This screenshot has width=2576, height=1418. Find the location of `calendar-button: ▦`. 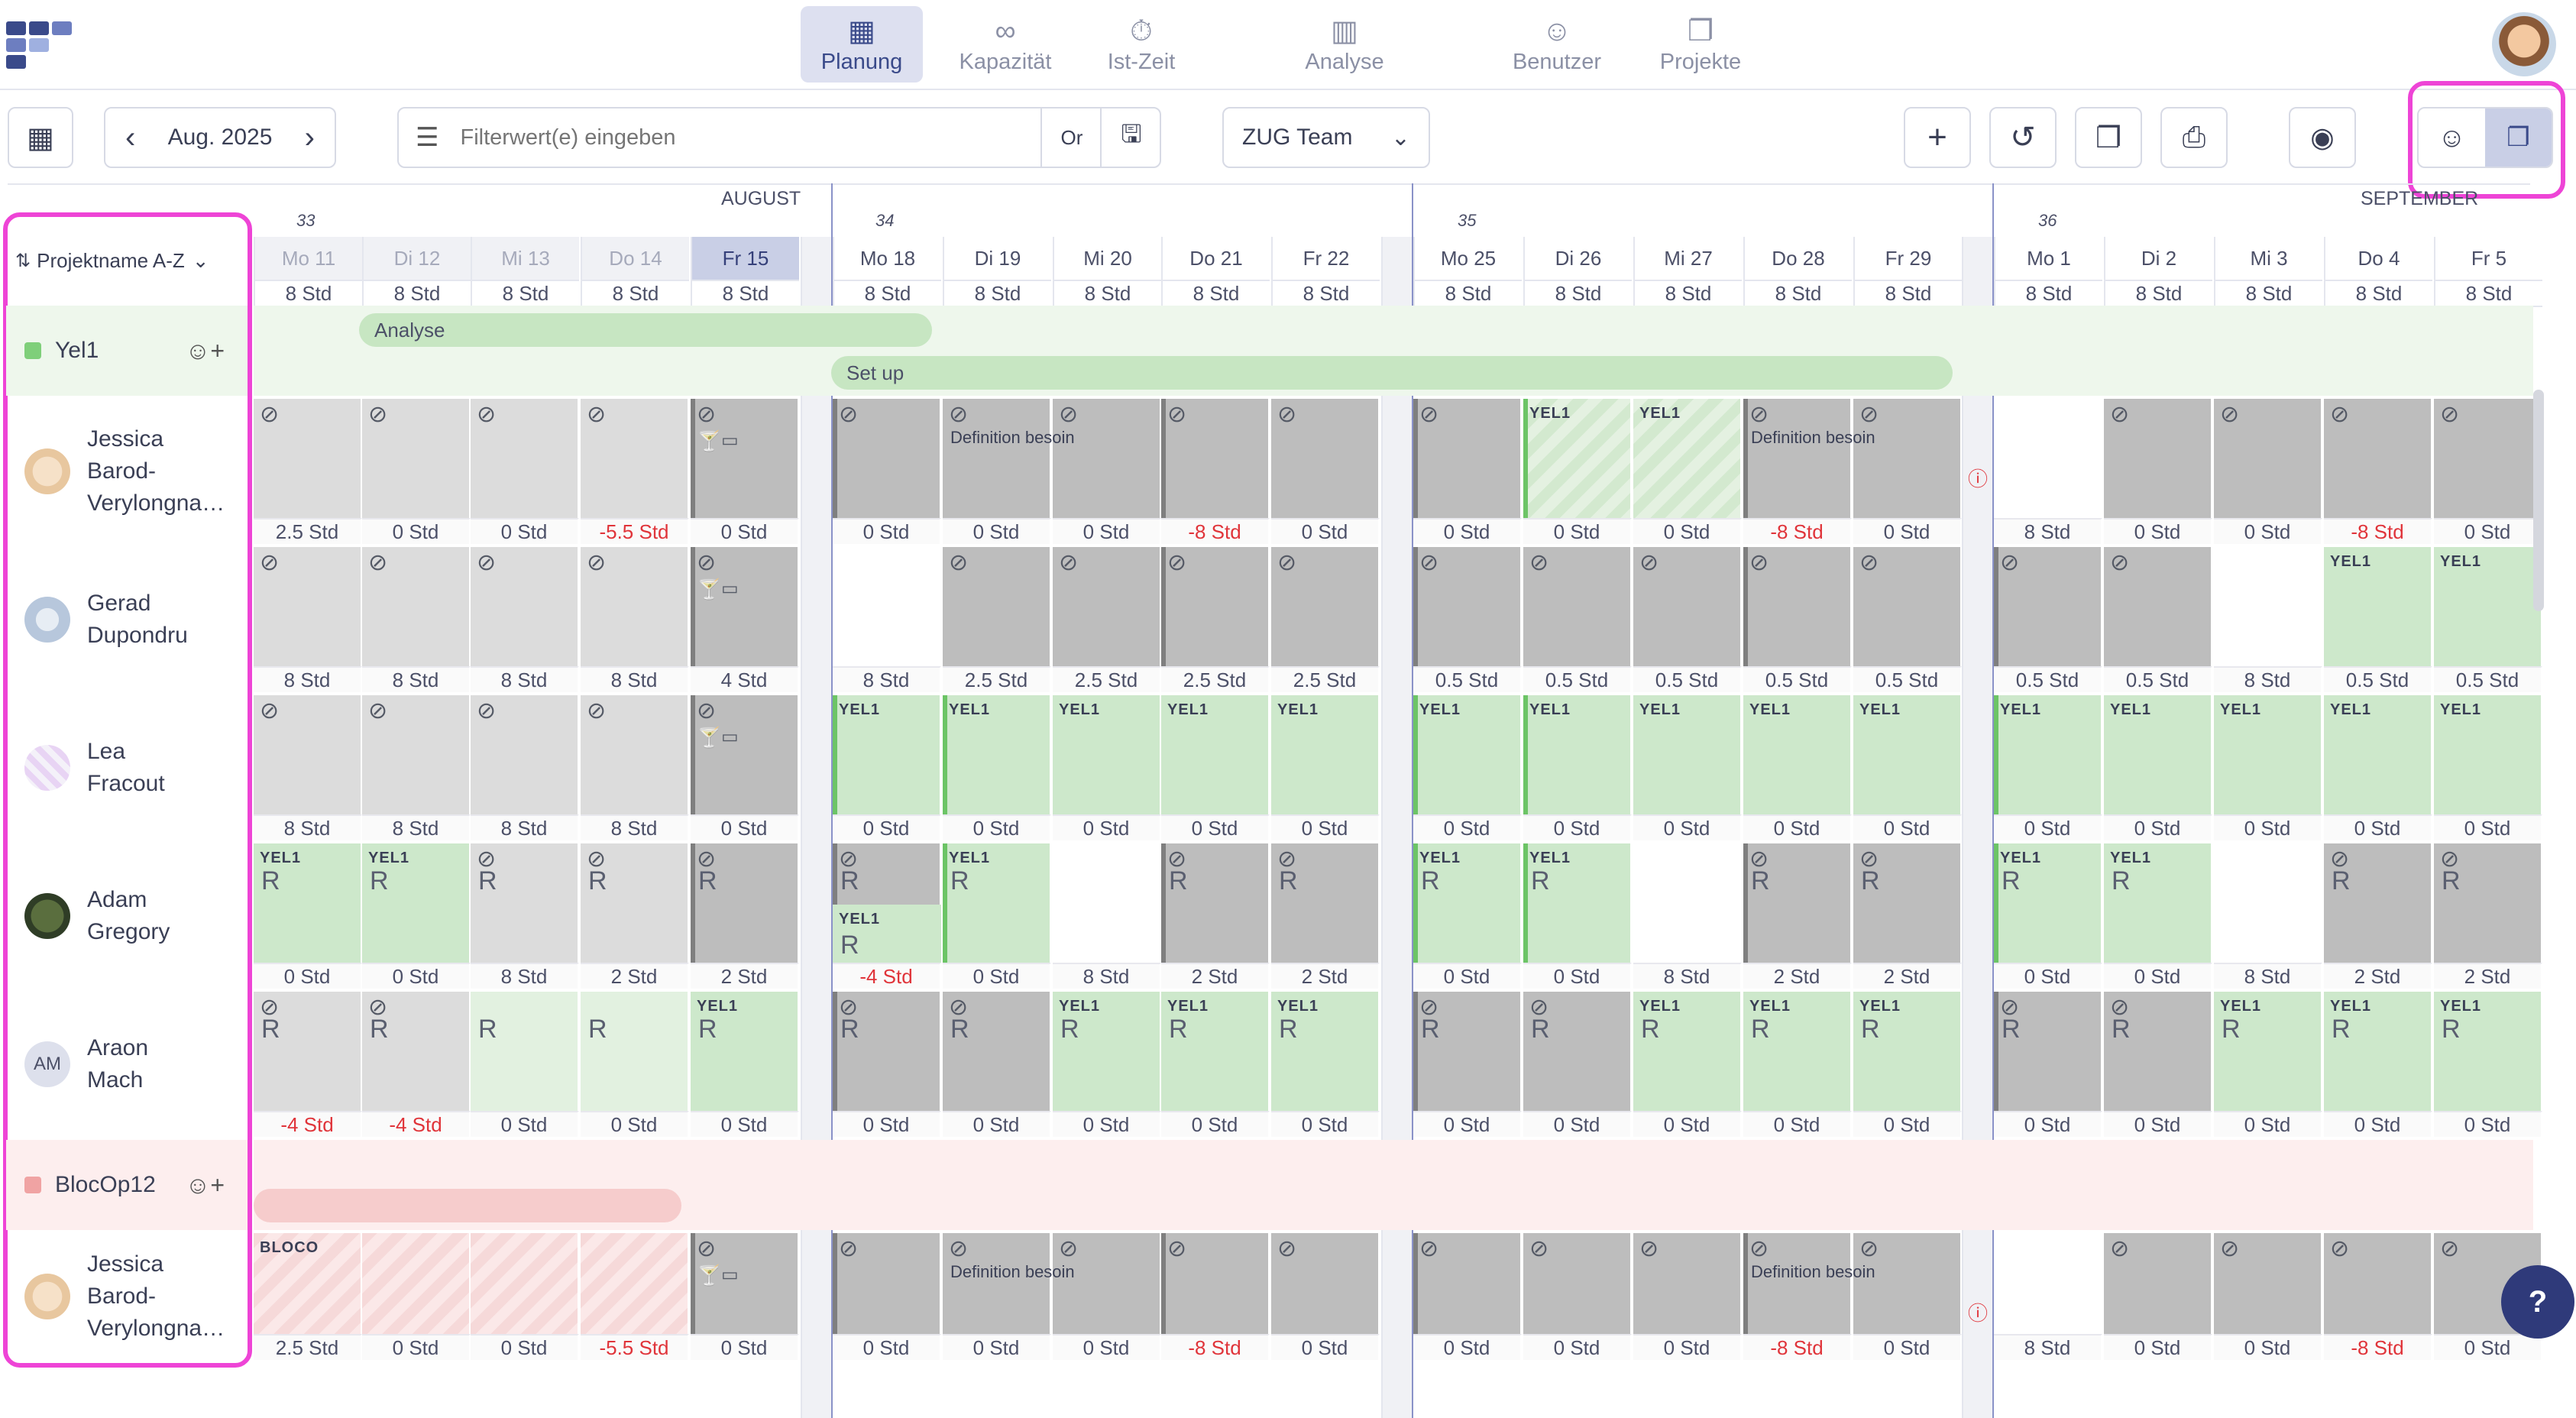

calendar-button: ▦ is located at coordinates (40, 137).